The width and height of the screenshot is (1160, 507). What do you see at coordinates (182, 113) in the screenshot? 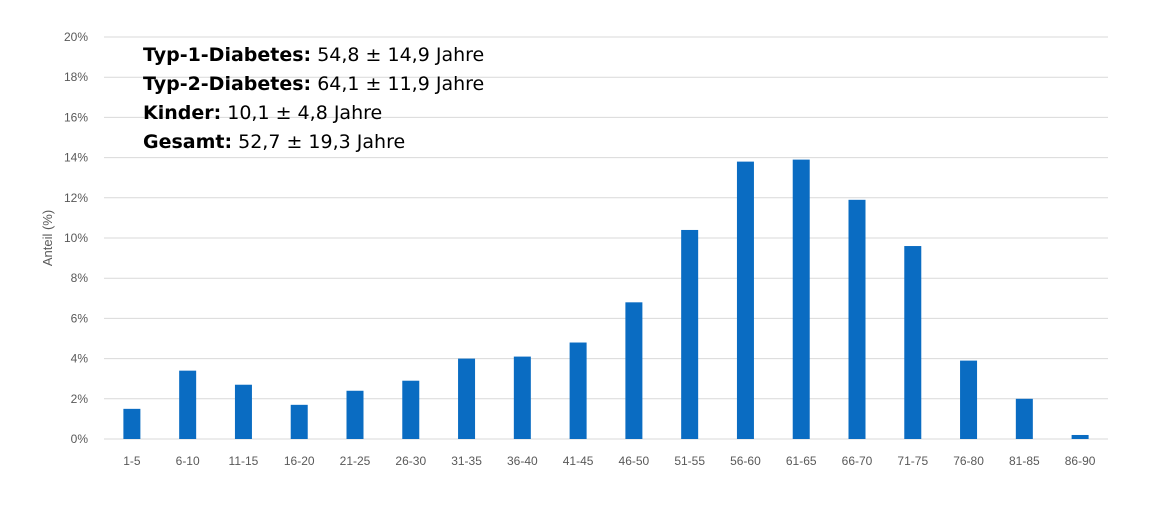
I see `annotation-label: Kinder:` at bounding box center [182, 113].